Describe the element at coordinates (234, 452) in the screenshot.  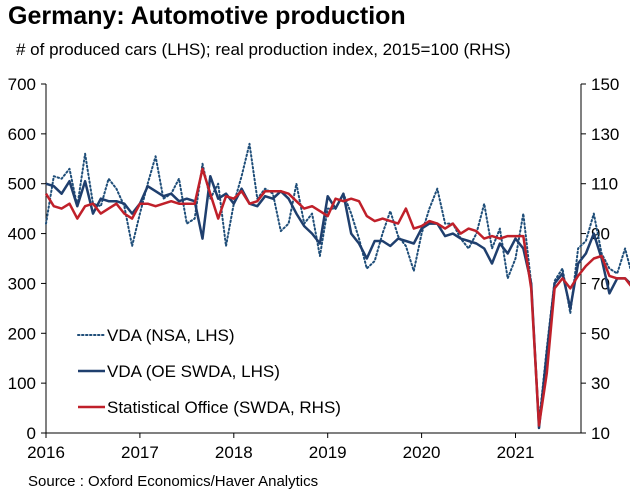
I see `x-tick-label: 2018` at that location.